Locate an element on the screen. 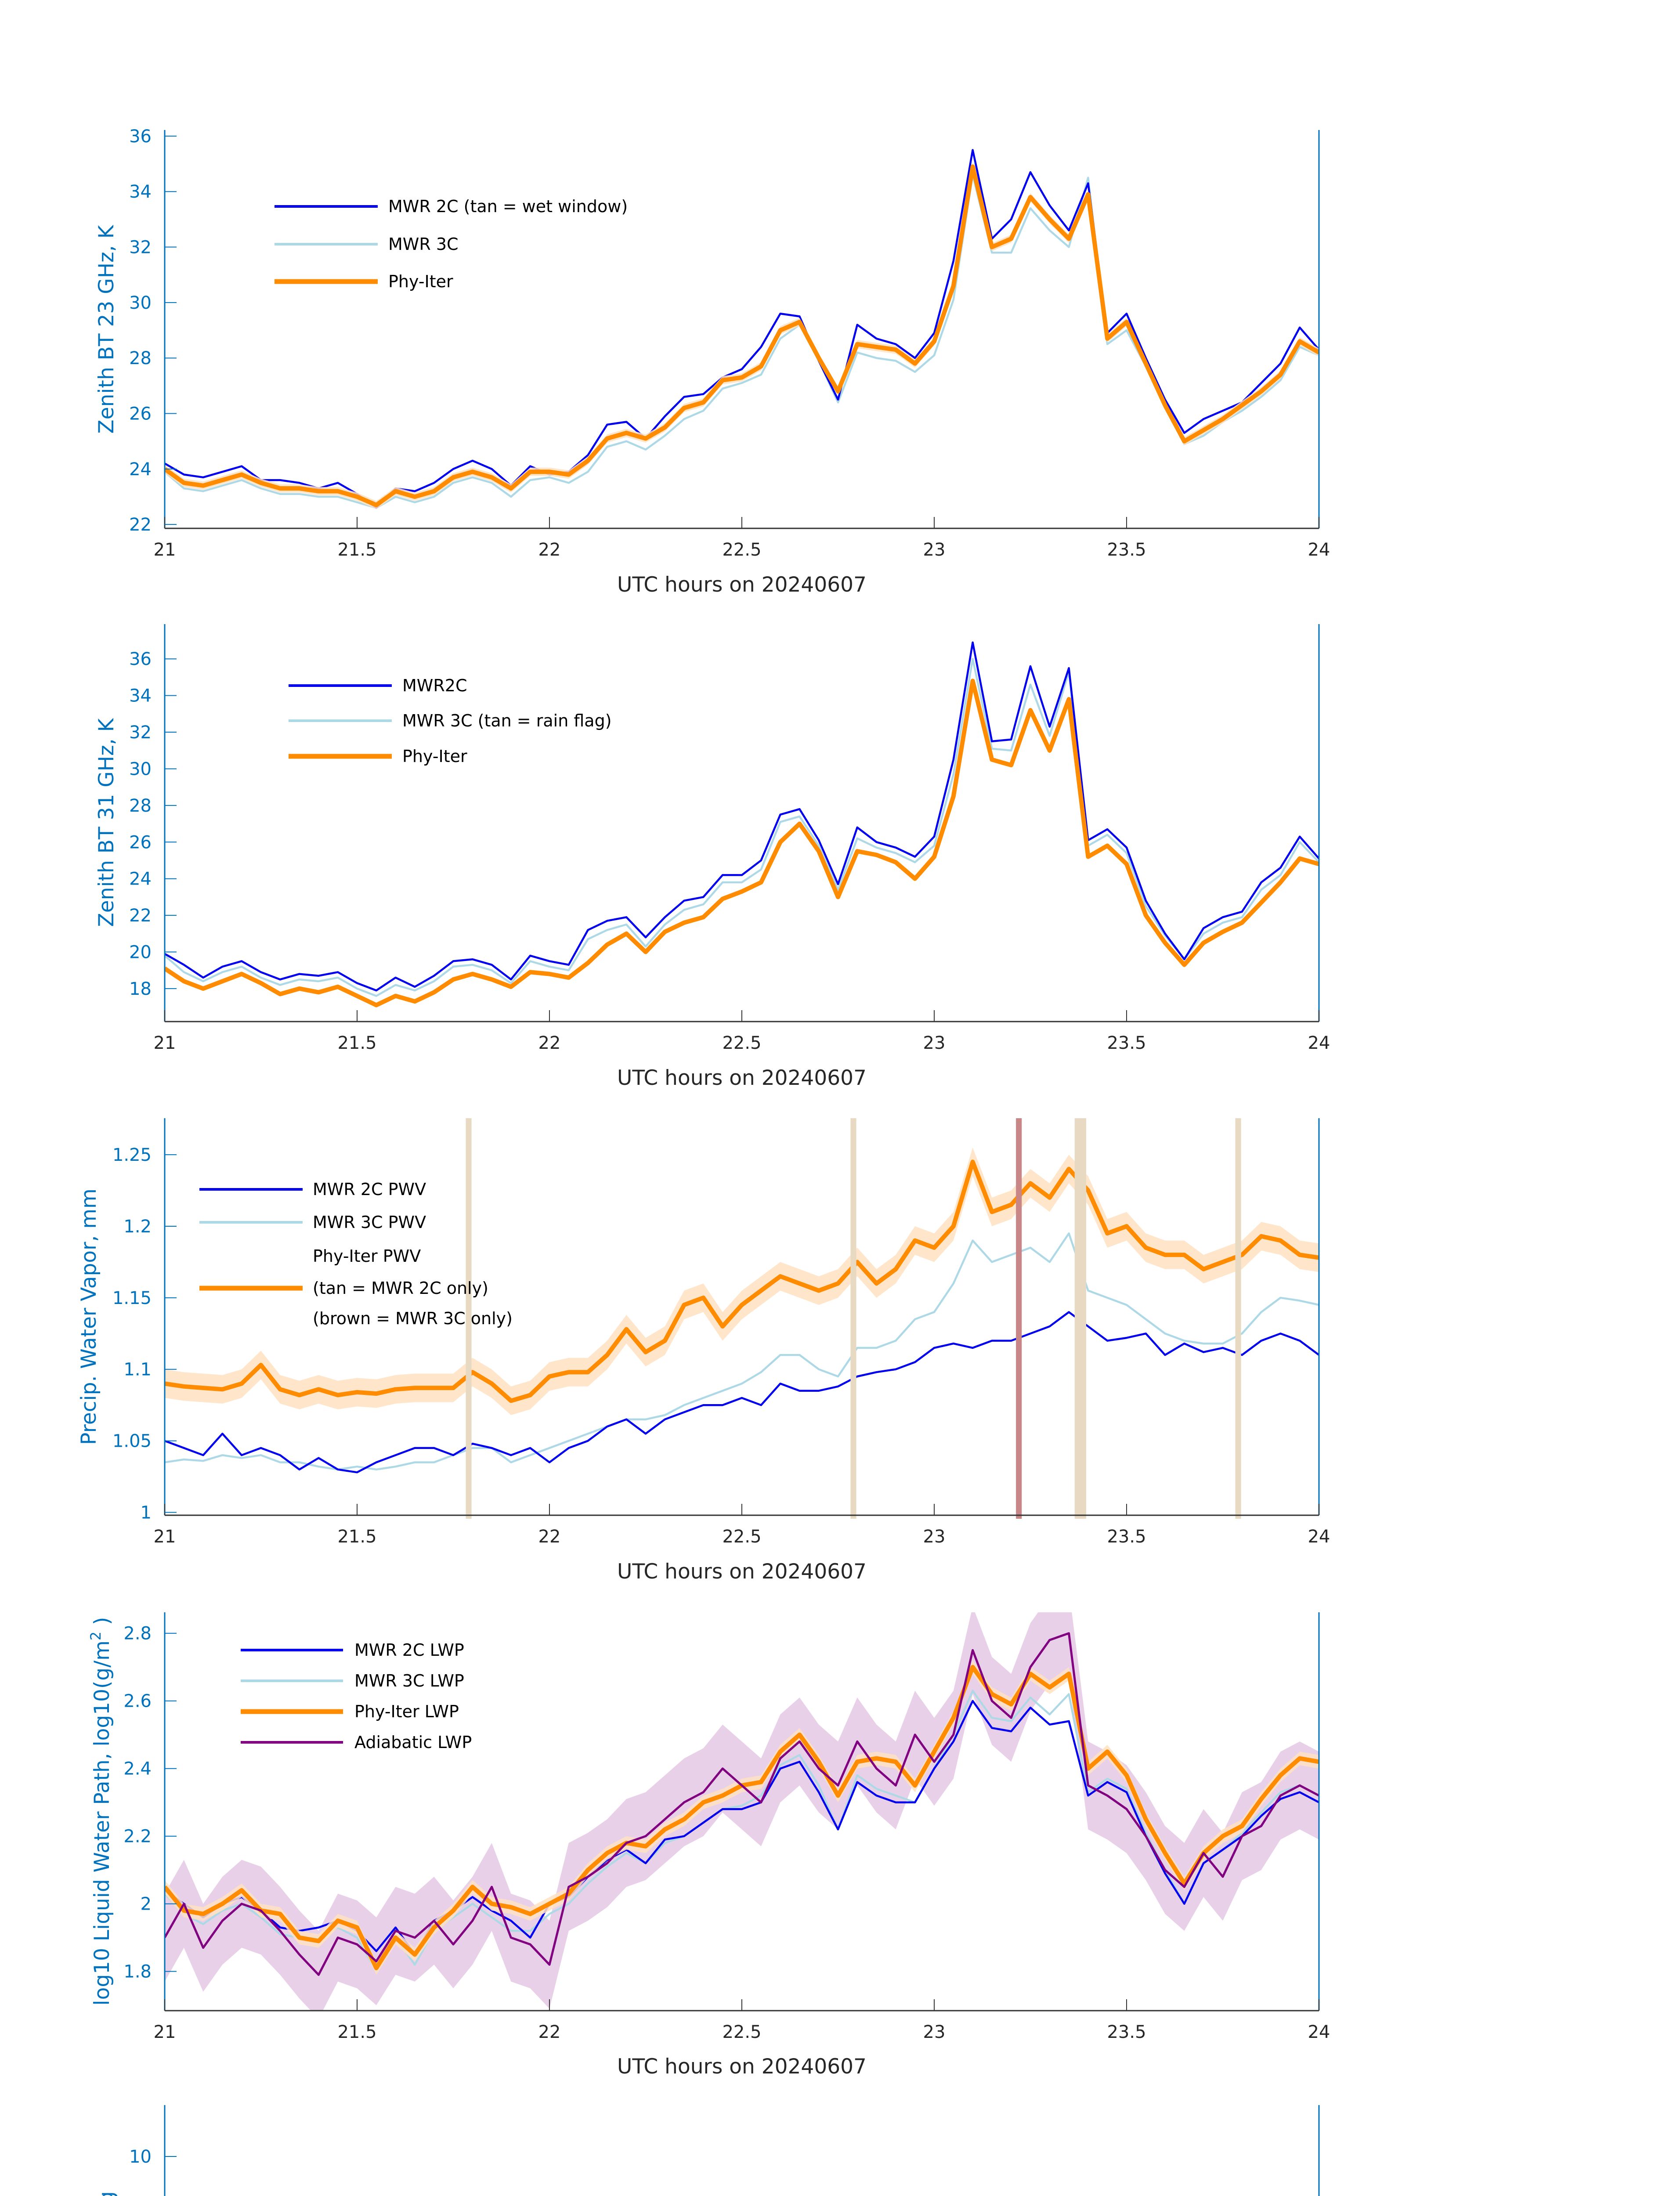 The height and width of the screenshot is (2196, 1680). x-axis-label-bt23: UTC hours on 20240607 is located at coordinates (742, 585).